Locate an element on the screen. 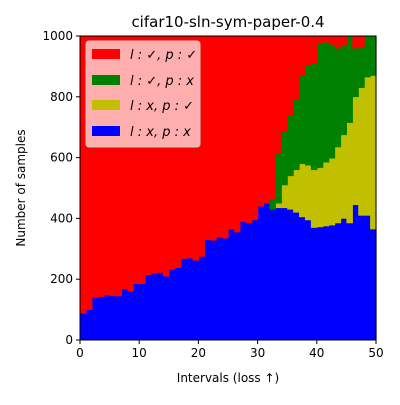 This screenshot has height=405, width=400. legend-swatch-correct-wrong is located at coordinates (106, 80).